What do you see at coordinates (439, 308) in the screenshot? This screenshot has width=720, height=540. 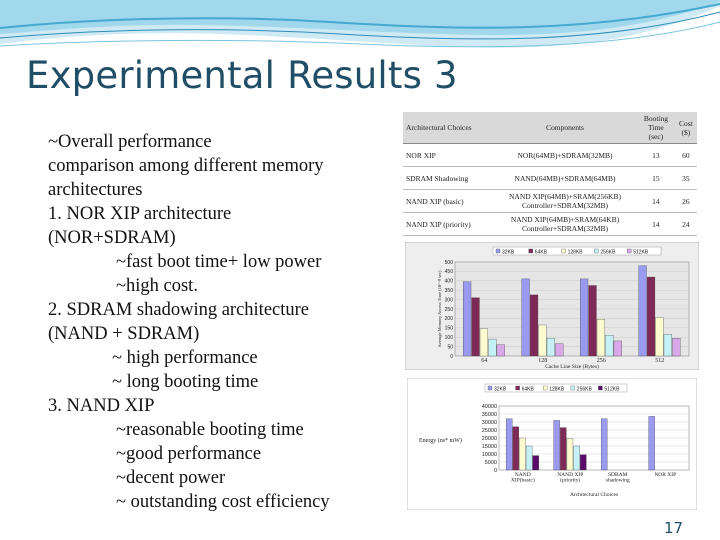 I see `y-axis-label: Average Memory Access Time (10^-9 sec)` at bounding box center [439, 308].